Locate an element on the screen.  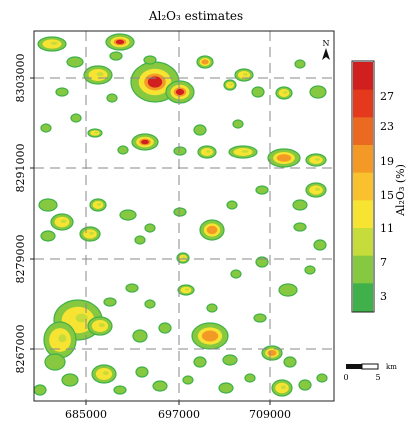
colorbar-label: 23 is located at coordinates (387, 126).